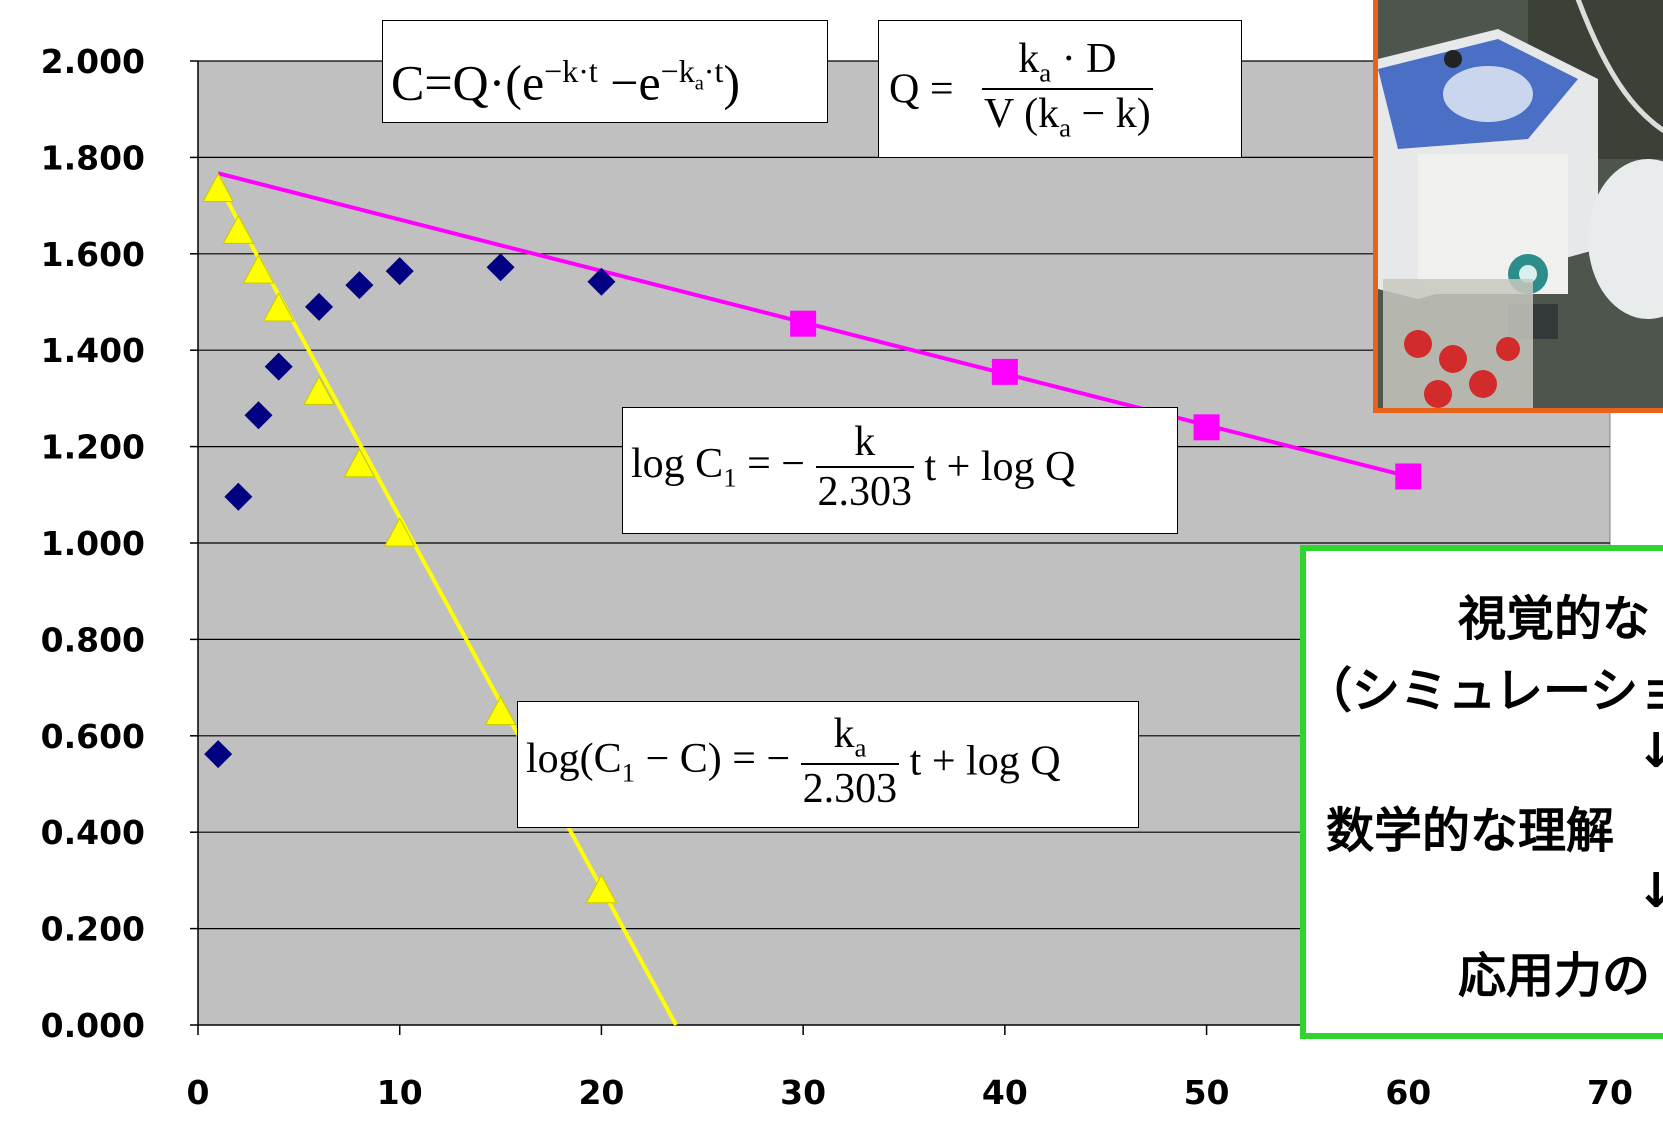 The width and height of the screenshot is (1663, 1144). Describe the element at coordinates (601, 1092) in the screenshot. I see `x-tick-label: 20` at that location.